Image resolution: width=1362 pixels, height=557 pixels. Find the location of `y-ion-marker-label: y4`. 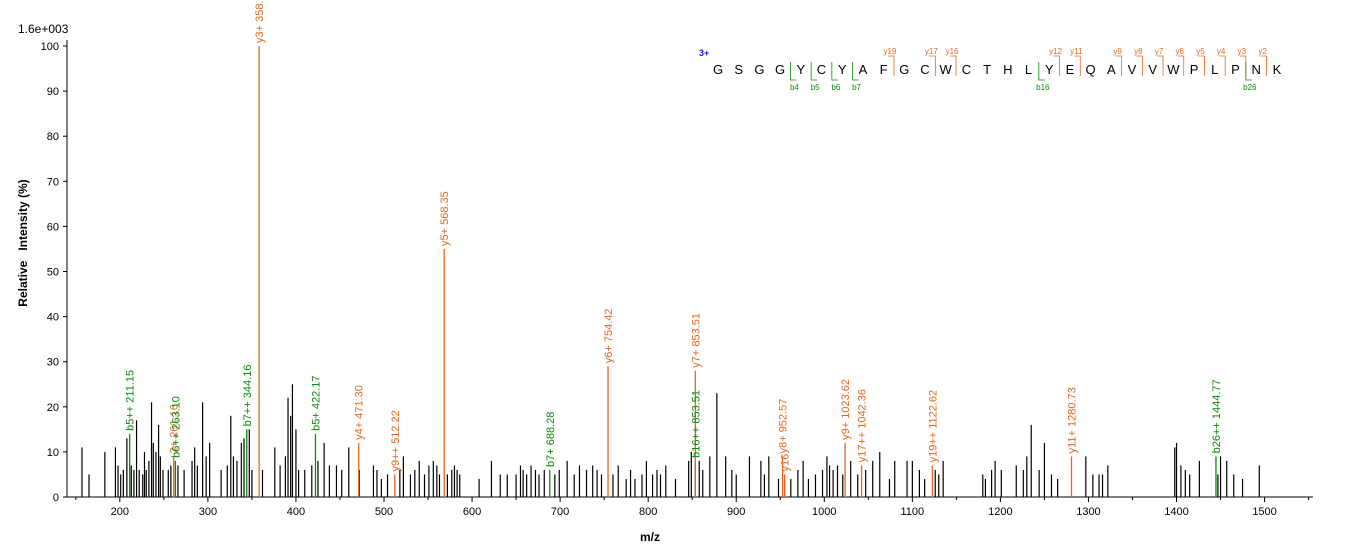

y-ion-marker-label: y4 is located at coordinates (1221, 51).